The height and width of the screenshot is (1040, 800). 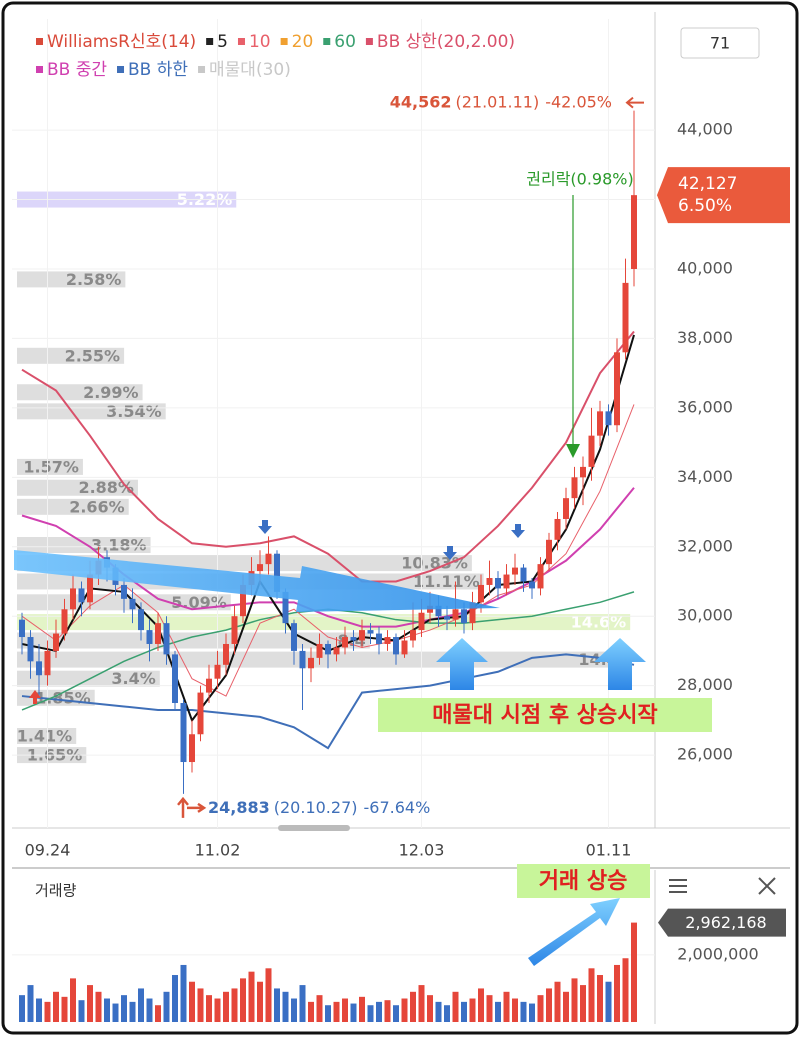 I want to click on profile-label: 2.66%, so click(x=97, y=506).